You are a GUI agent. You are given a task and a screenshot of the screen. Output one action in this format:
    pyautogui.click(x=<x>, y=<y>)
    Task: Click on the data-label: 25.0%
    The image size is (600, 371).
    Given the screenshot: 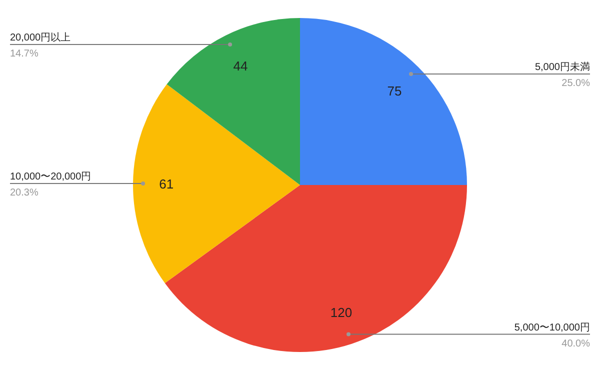 What is the action you would take?
    pyautogui.click(x=576, y=83)
    